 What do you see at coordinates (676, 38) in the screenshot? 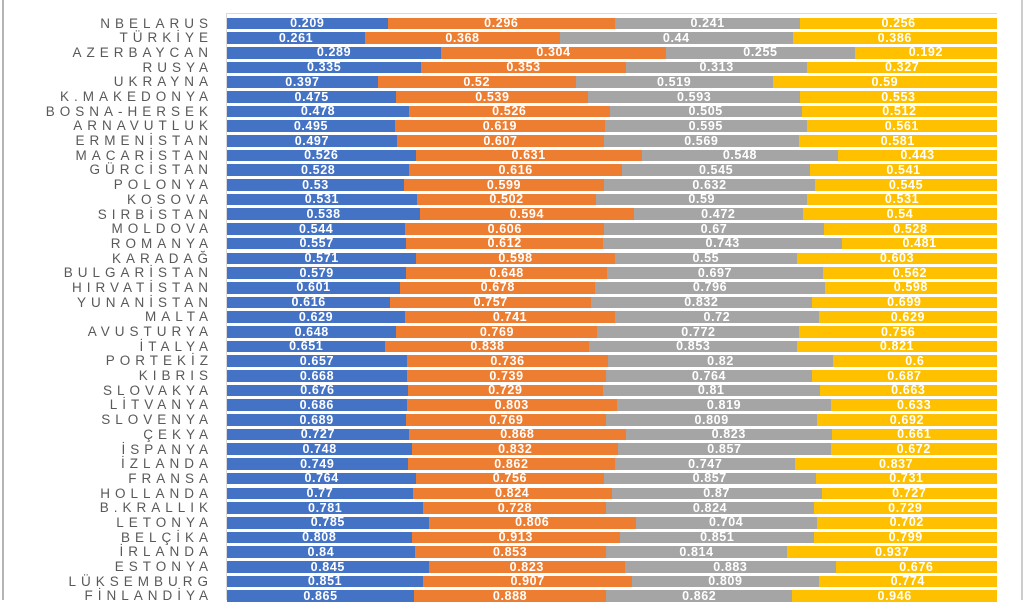
I see `bar-segment-series-3: 0.44` at bounding box center [676, 38].